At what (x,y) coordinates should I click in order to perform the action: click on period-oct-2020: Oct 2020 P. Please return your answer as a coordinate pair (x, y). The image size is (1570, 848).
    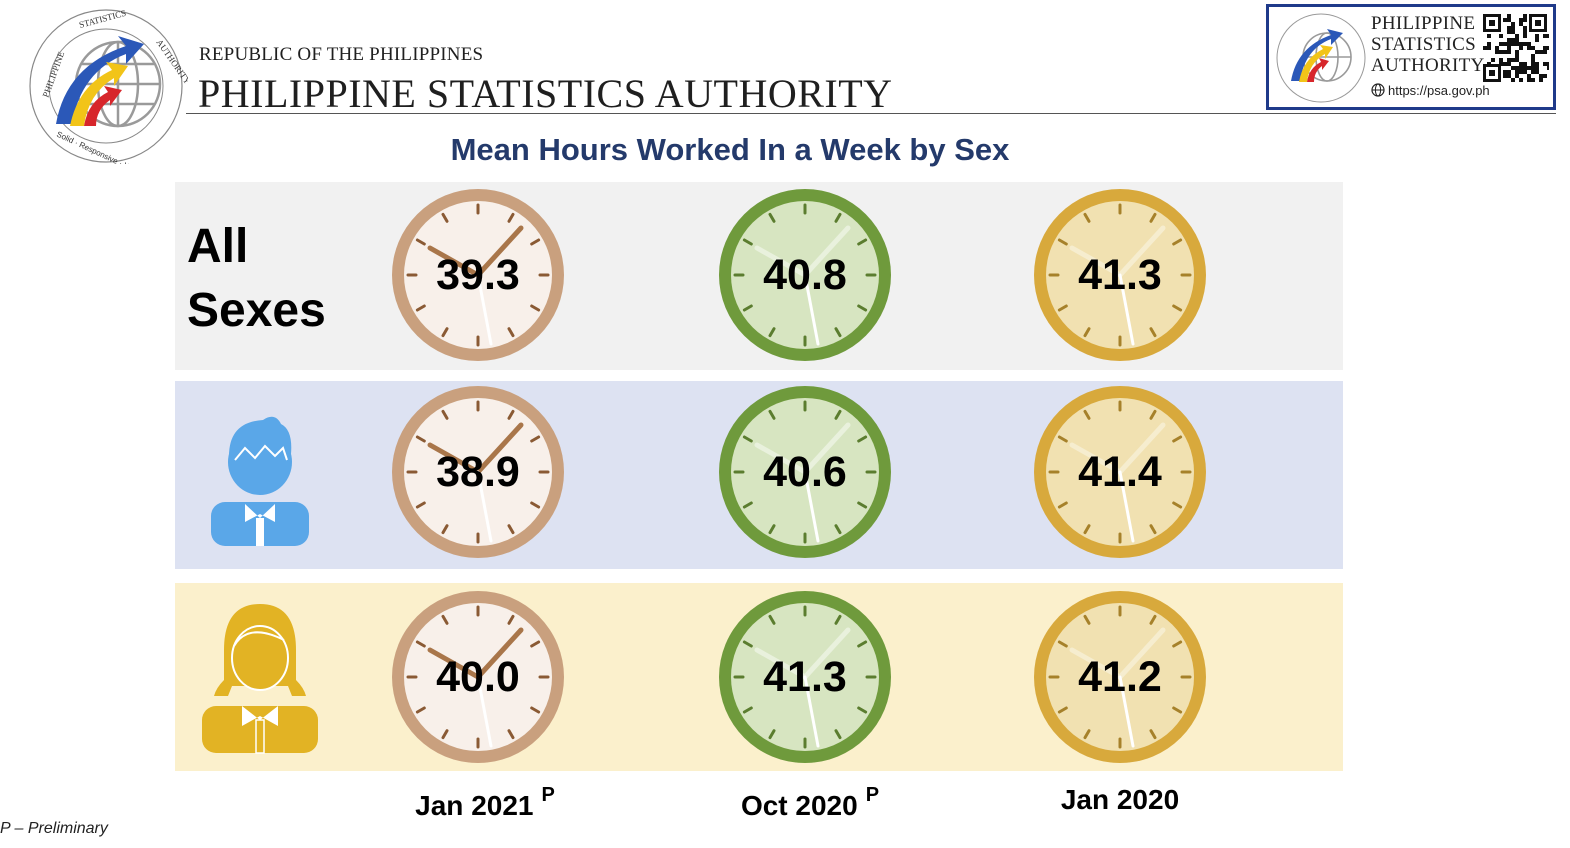
    Looking at the image, I should click on (810, 803).